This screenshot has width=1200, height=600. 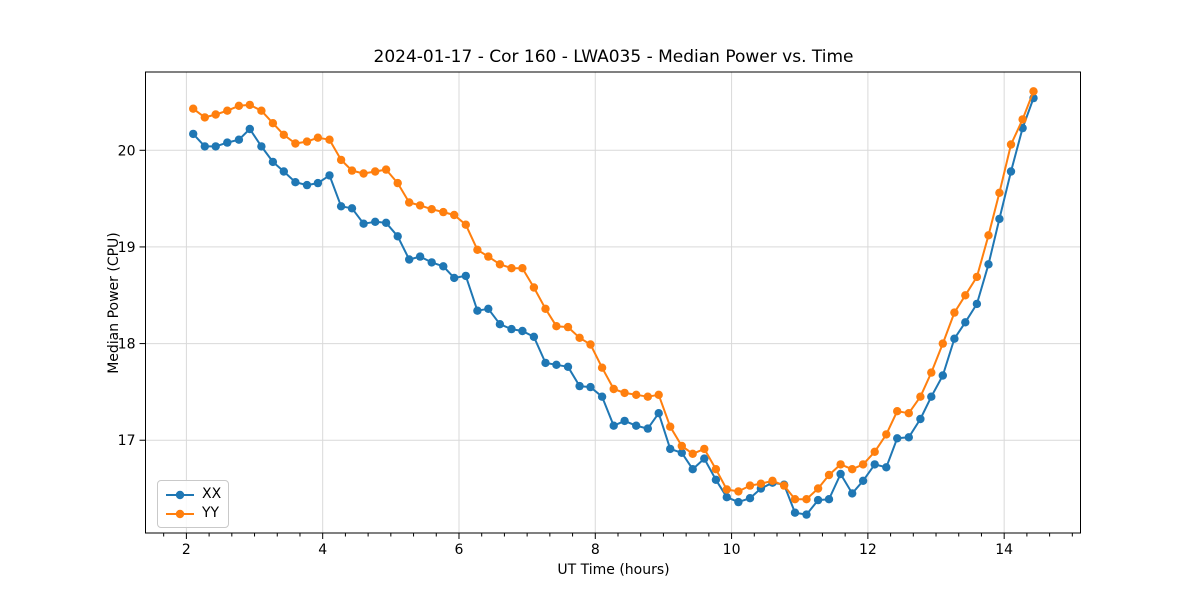 I want to click on y-tick-label: 17, so click(x=127, y=441).